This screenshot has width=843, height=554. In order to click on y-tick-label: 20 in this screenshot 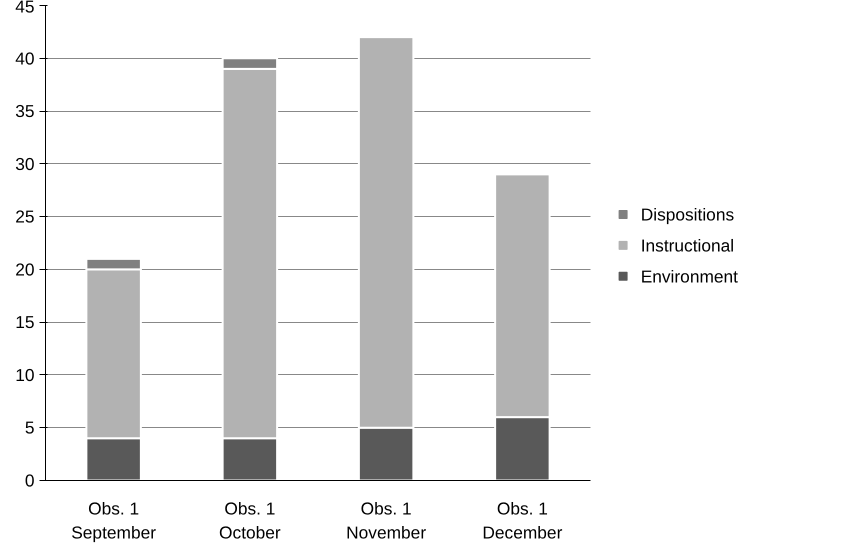, I will do `click(25, 269)`.